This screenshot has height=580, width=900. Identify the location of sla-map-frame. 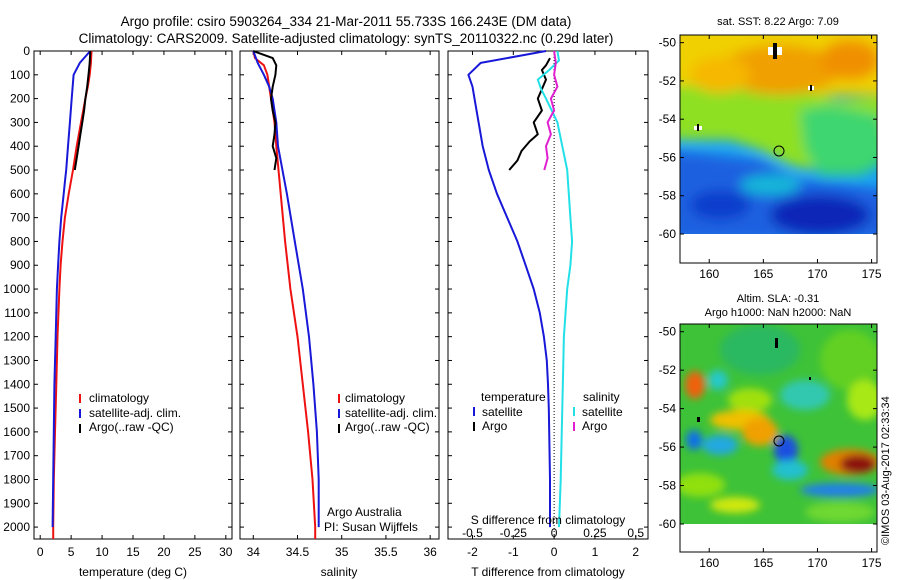
(778, 438).